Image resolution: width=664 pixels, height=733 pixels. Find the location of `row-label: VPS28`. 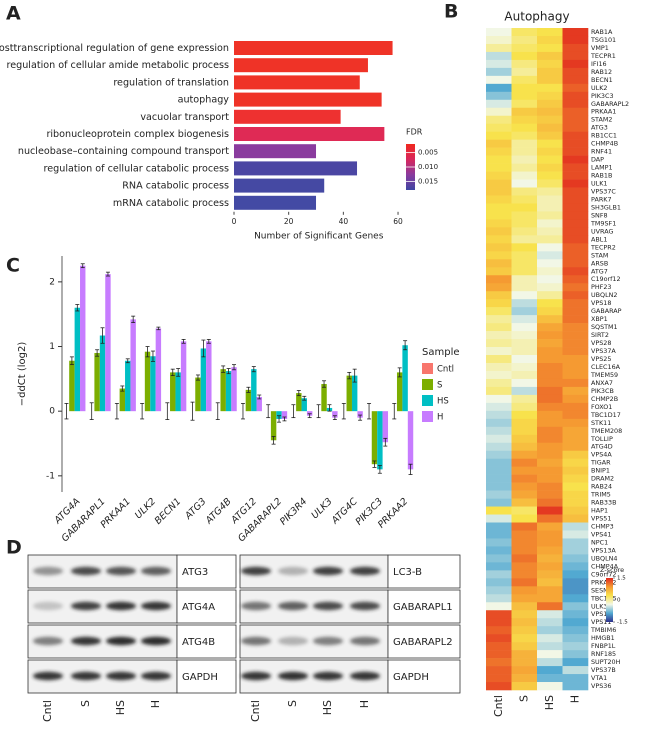

row-label: VPS28 is located at coordinates (601, 343).